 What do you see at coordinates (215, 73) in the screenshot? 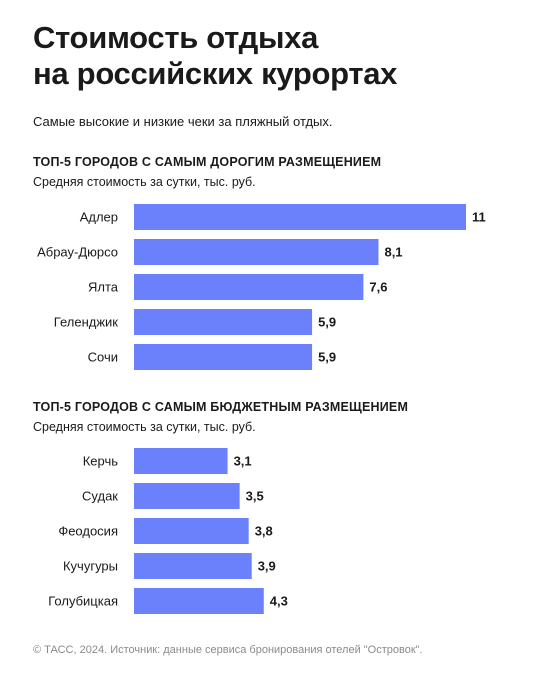
I see `page-title-line-2: на российских курортах` at bounding box center [215, 73].